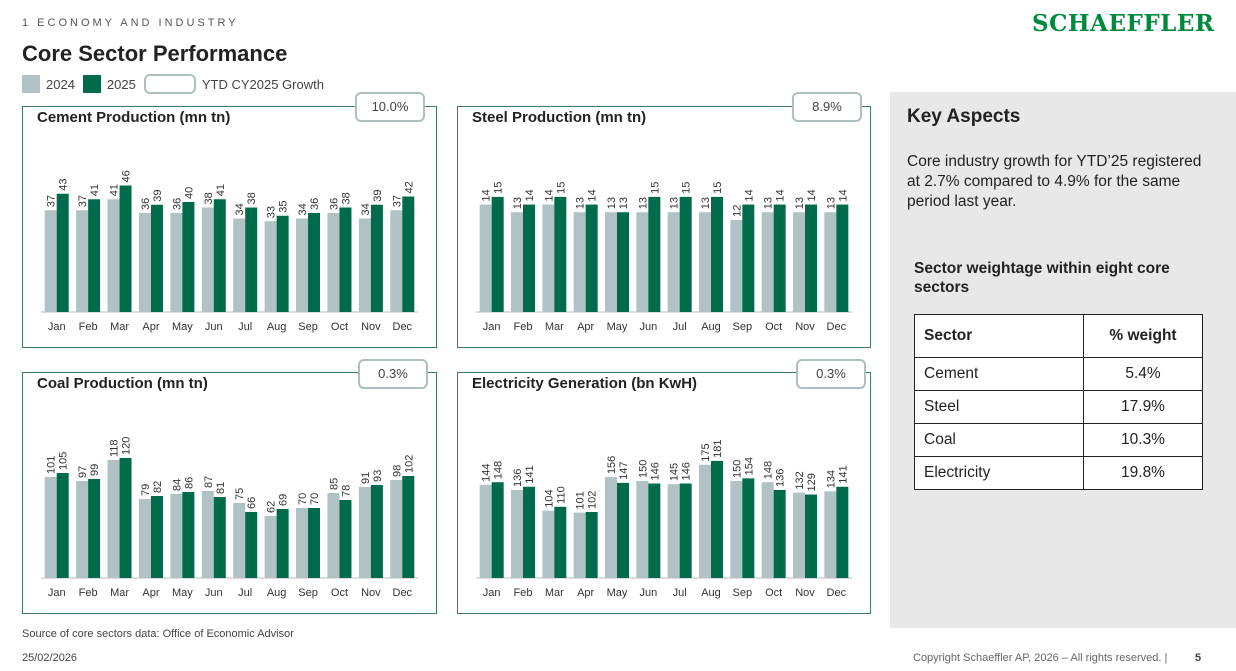 Image resolution: width=1236 pixels, height=671 pixels. What do you see at coordinates (239, 540) in the screenshot?
I see `bar-2024-jul` at bounding box center [239, 540].